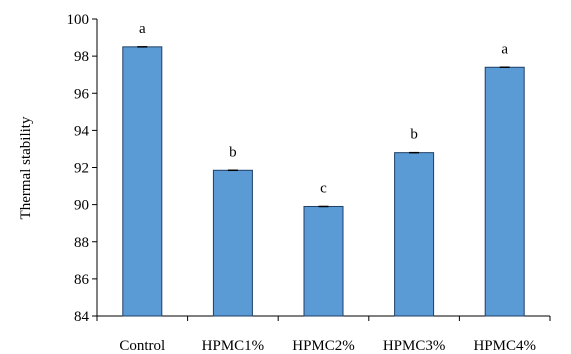  I want to click on y-tick-label: 88, so click(81, 243).